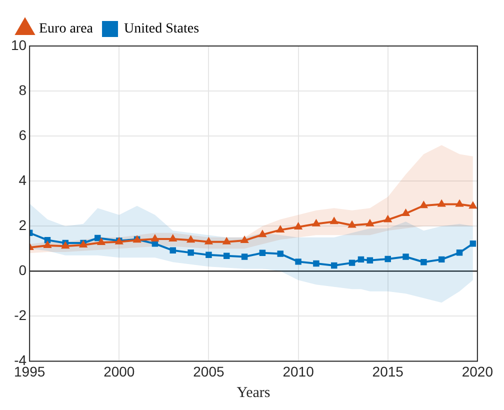 This screenshot has width=504, height=410. What do you see at coordinates (208, 371) in the screenshot?
I see `x-tick-label: 2005` at bounding box center [208, 371].